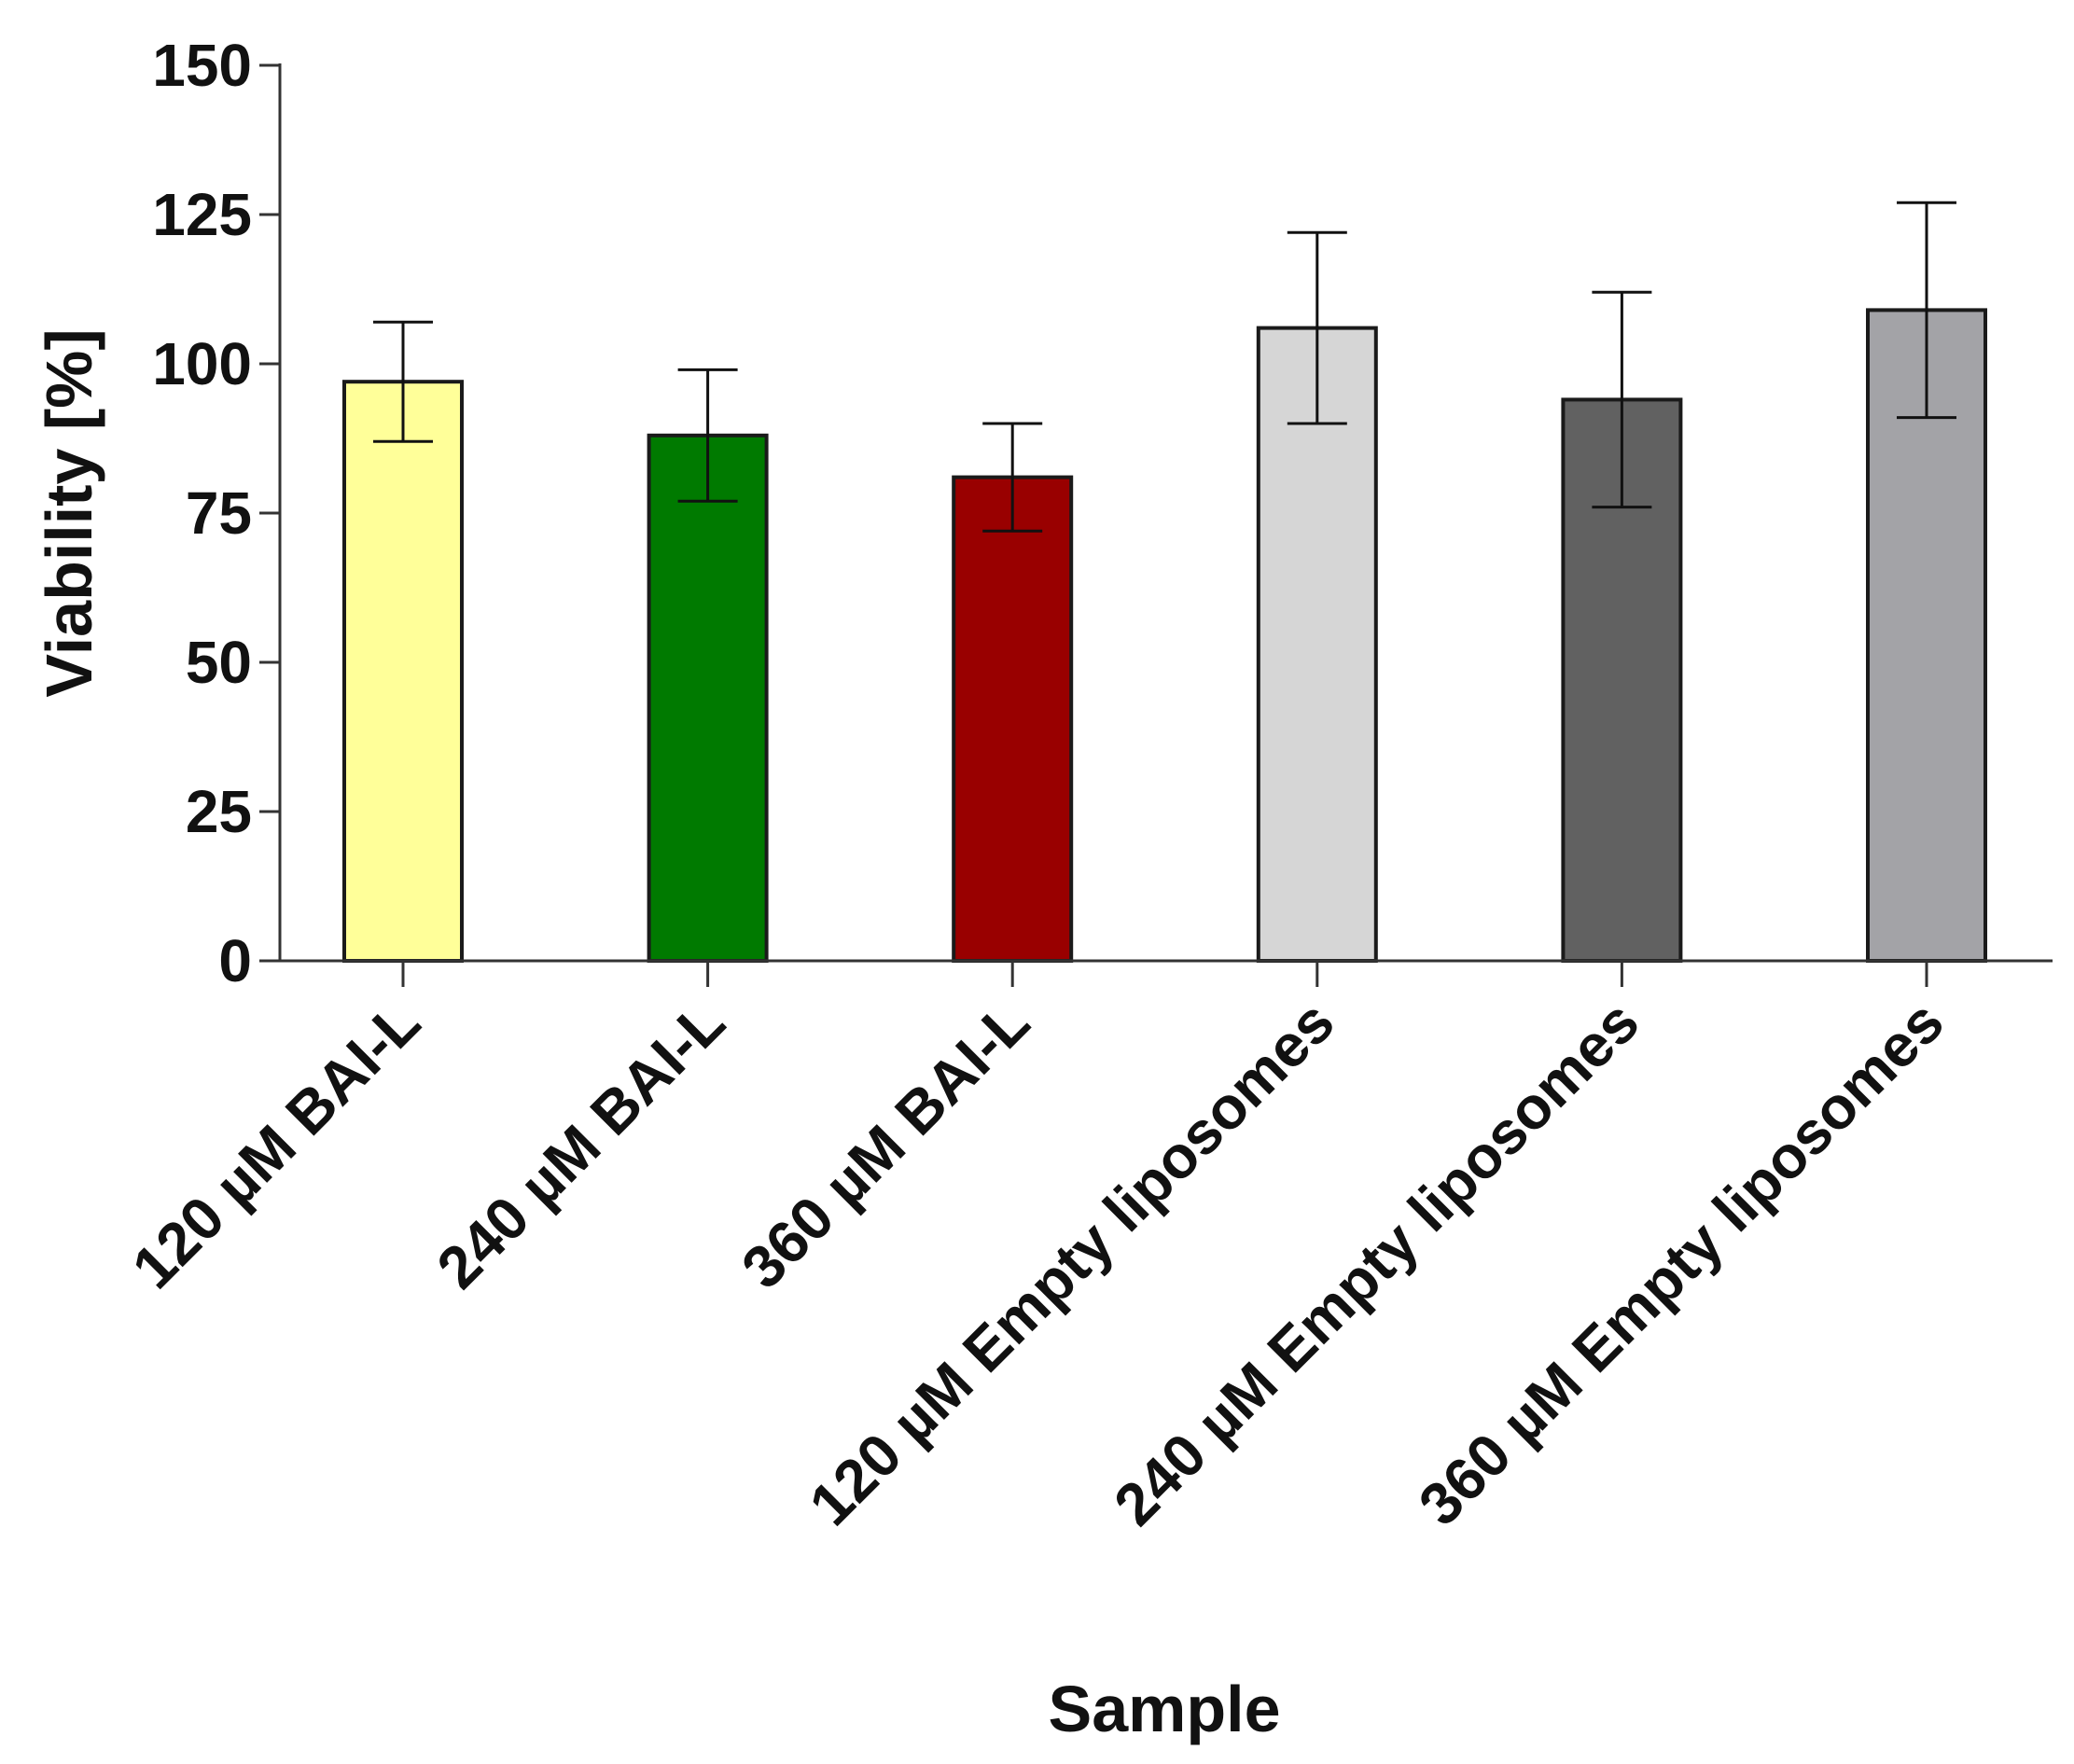 The image size is (2074, 1764). I want to click on y-tick-label: 125, so click(202, 214).